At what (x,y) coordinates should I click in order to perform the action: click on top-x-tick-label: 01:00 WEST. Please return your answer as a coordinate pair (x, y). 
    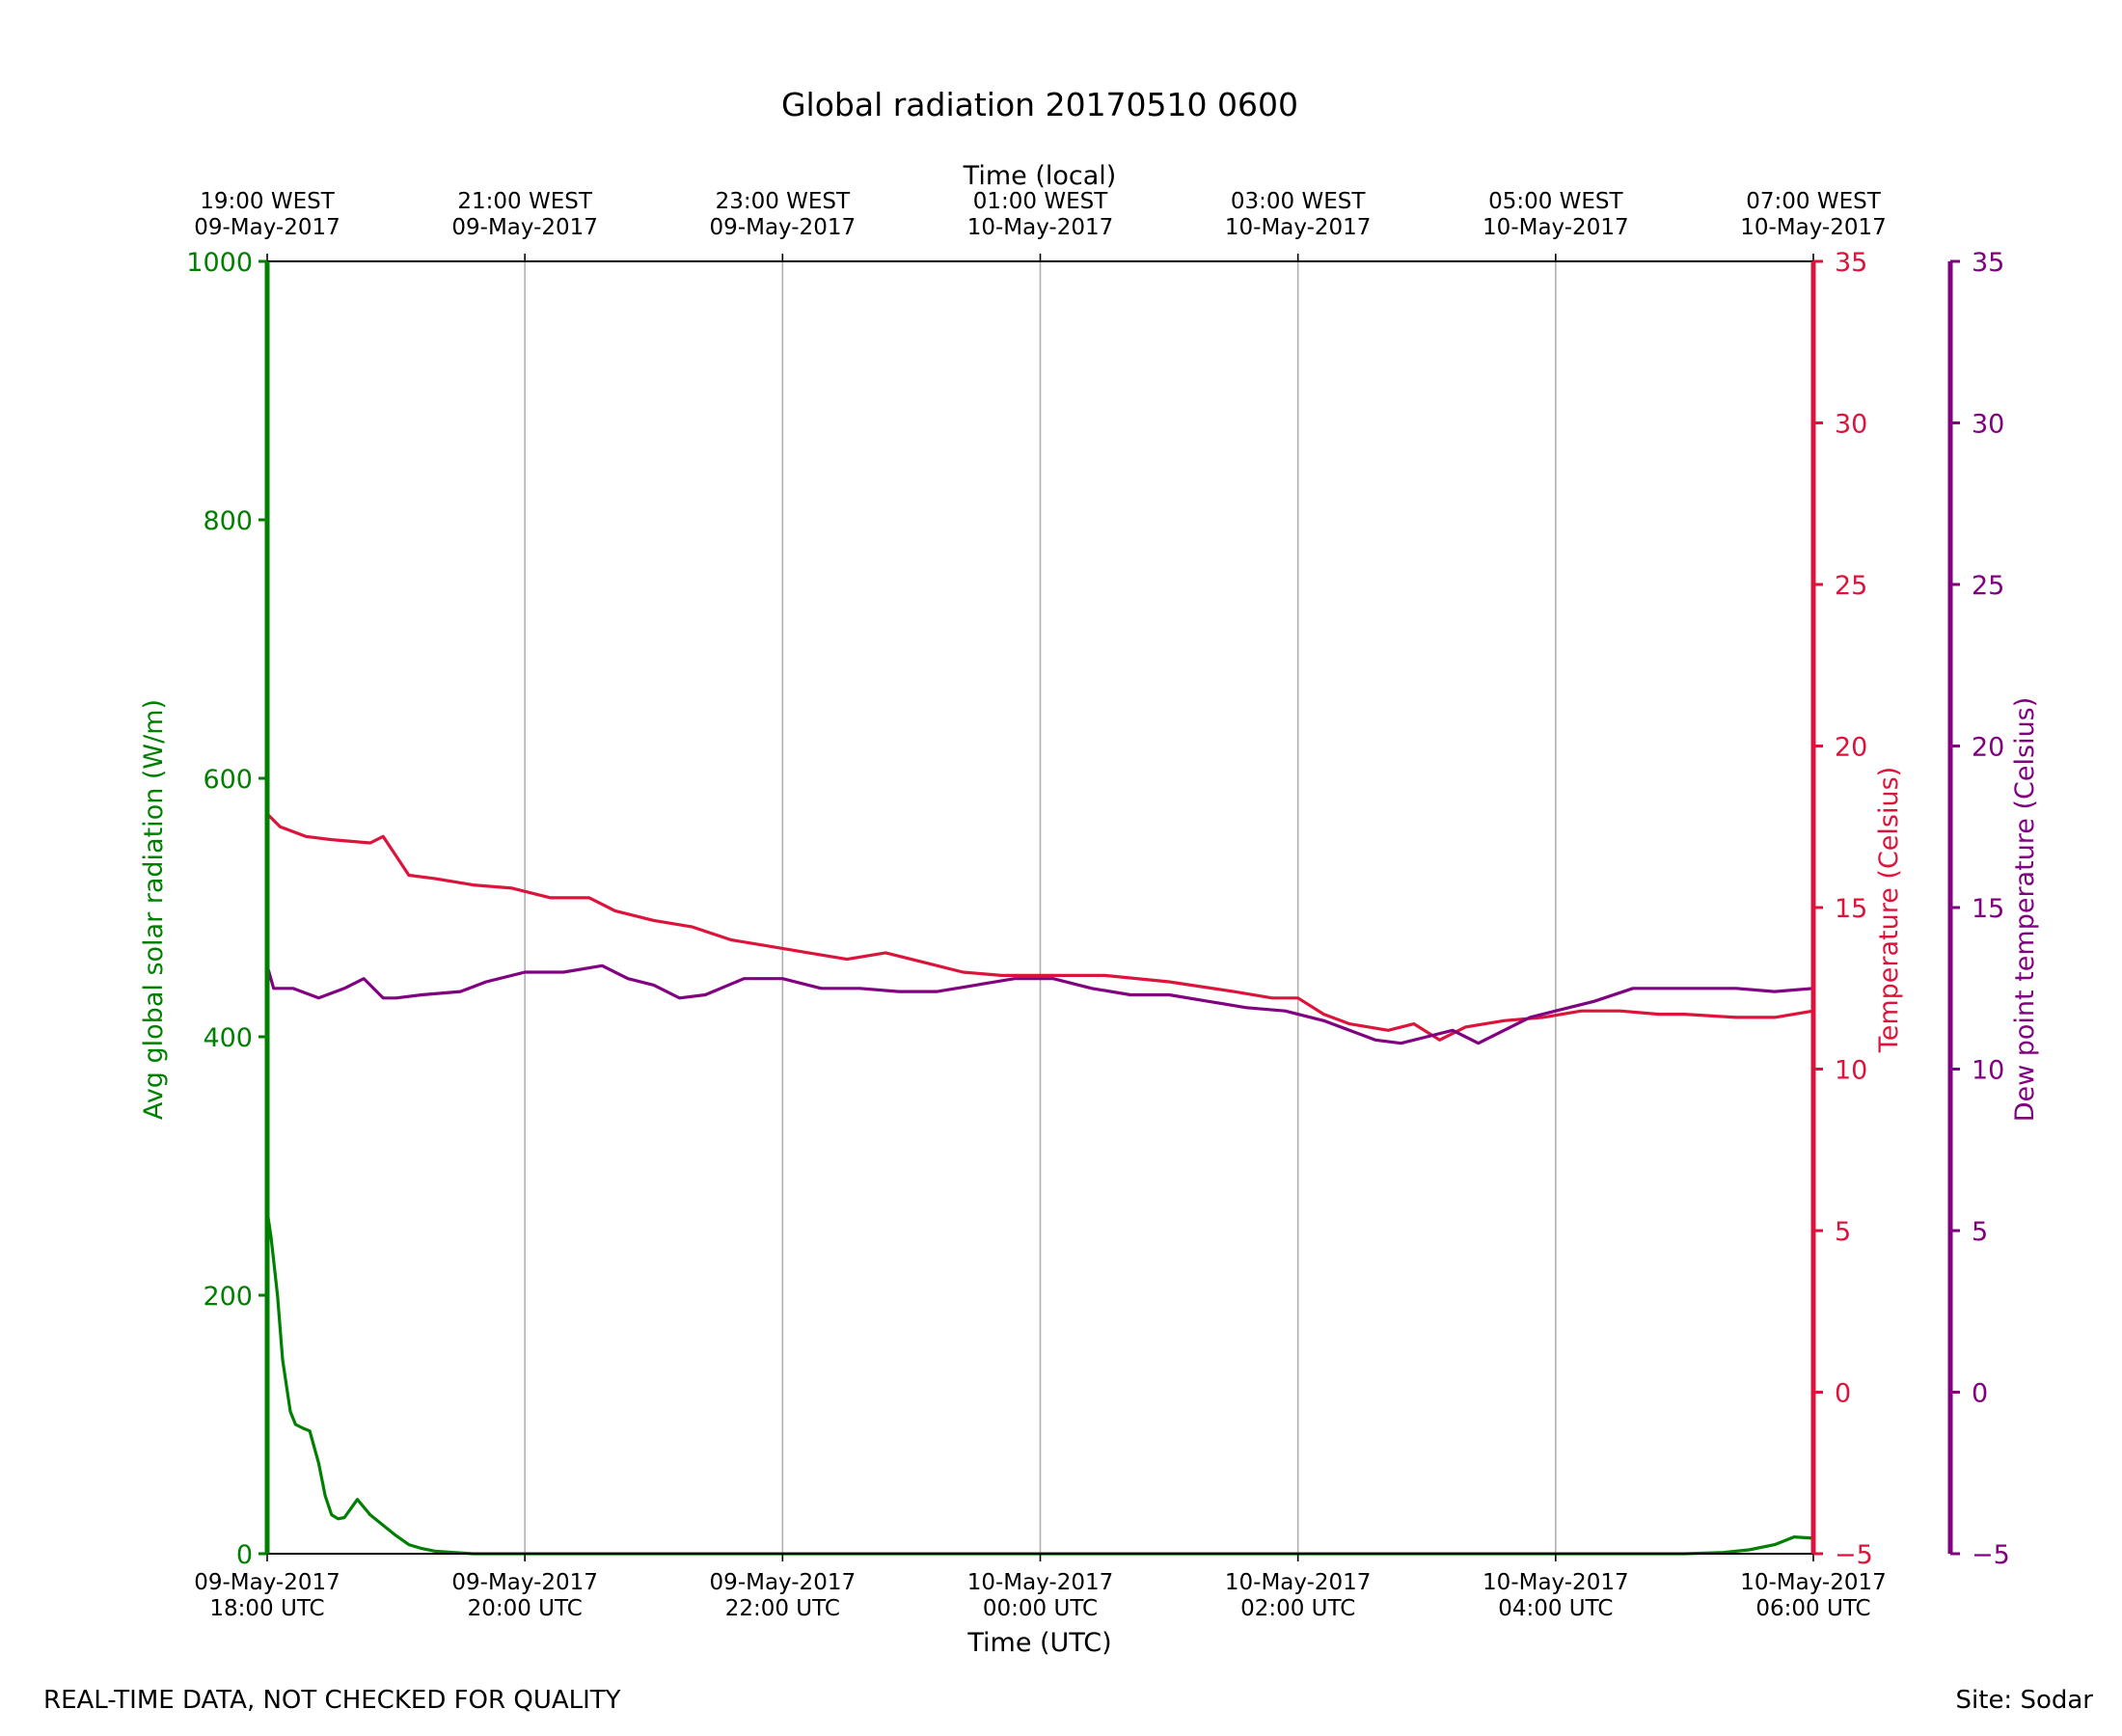
    Looking at the image, I should click on (1040, 202).